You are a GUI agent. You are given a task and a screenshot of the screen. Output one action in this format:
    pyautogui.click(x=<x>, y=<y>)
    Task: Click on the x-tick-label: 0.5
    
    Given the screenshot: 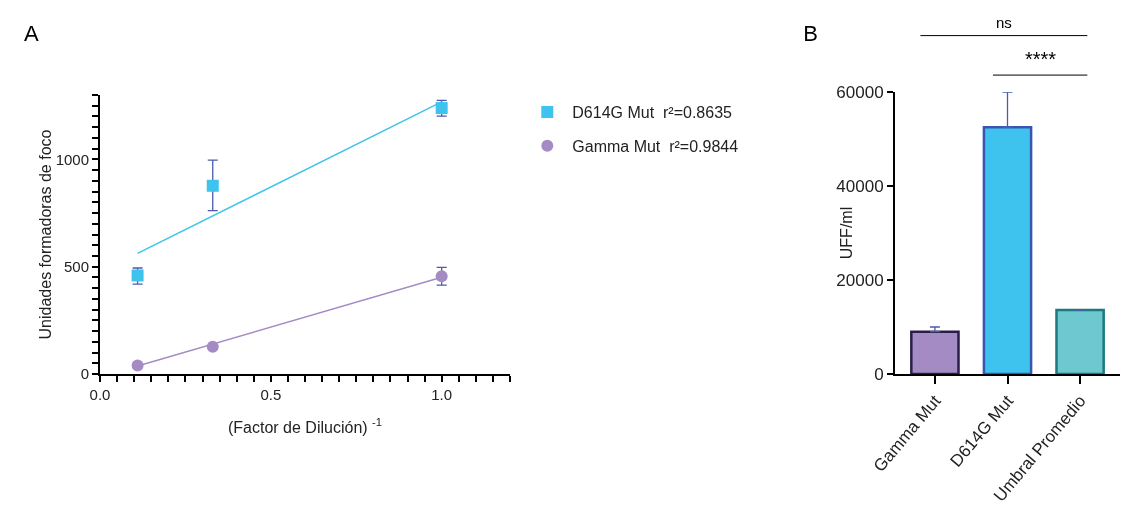 What is the action you would take?
    pyautogui.click(x=271, y=394)
    